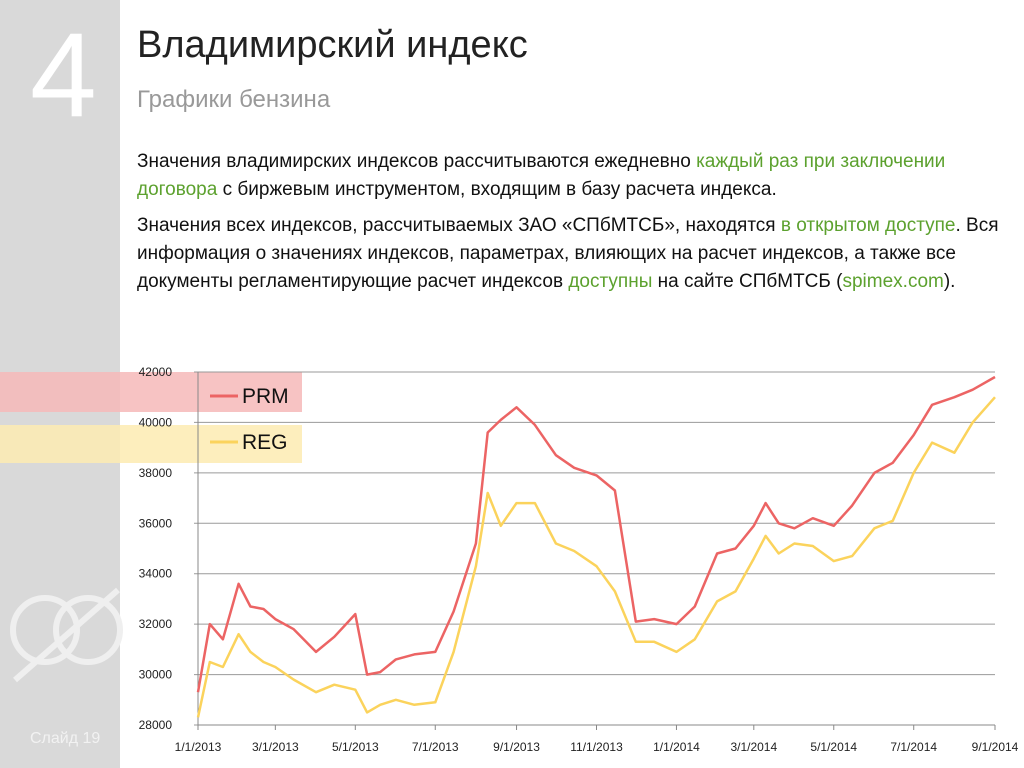 This screenshot has width=1024, height=768. Describe the element at coordinates (893, 281) in the screenshot. I see `highlight-text: spimex.com` at that location.